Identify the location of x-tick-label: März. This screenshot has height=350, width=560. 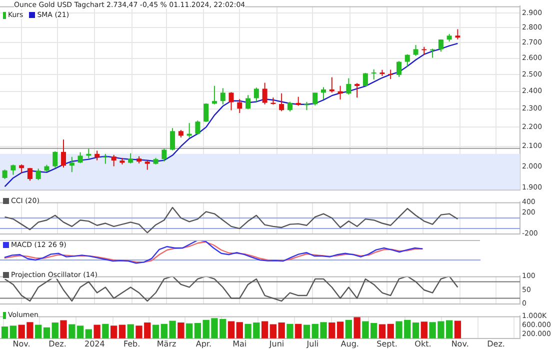
(166, 343).